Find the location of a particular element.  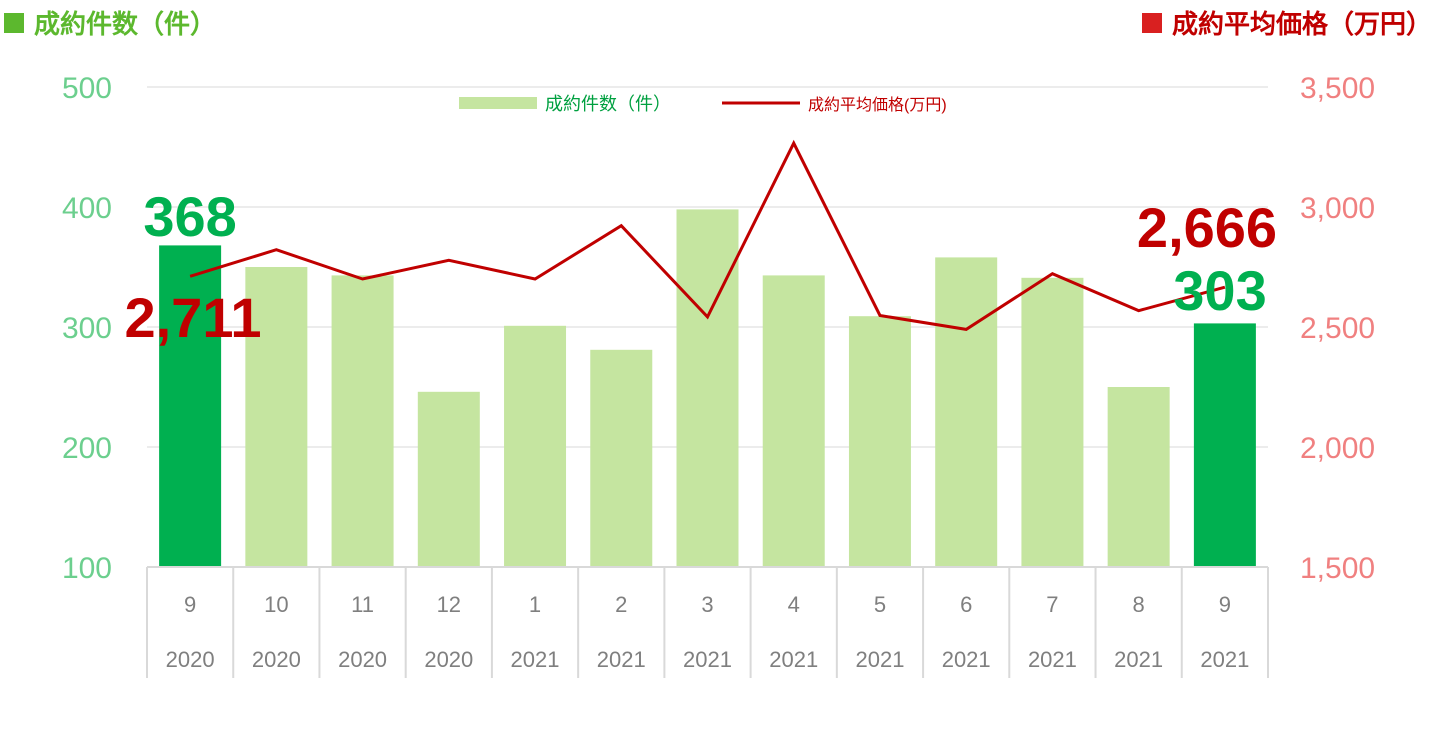

x-tick-month: 2 is located at coordinates (621, 604).